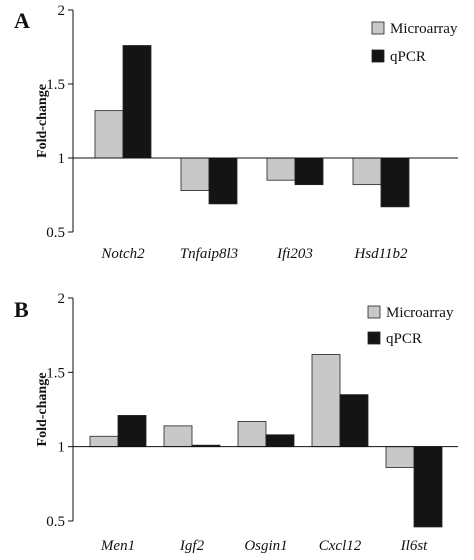 This screenshot has height=560, width=474. What do you see at coordinates (340, 546) in the screenshot?
I see `category-label: Cxcl12` at bounding box center [340, 546].